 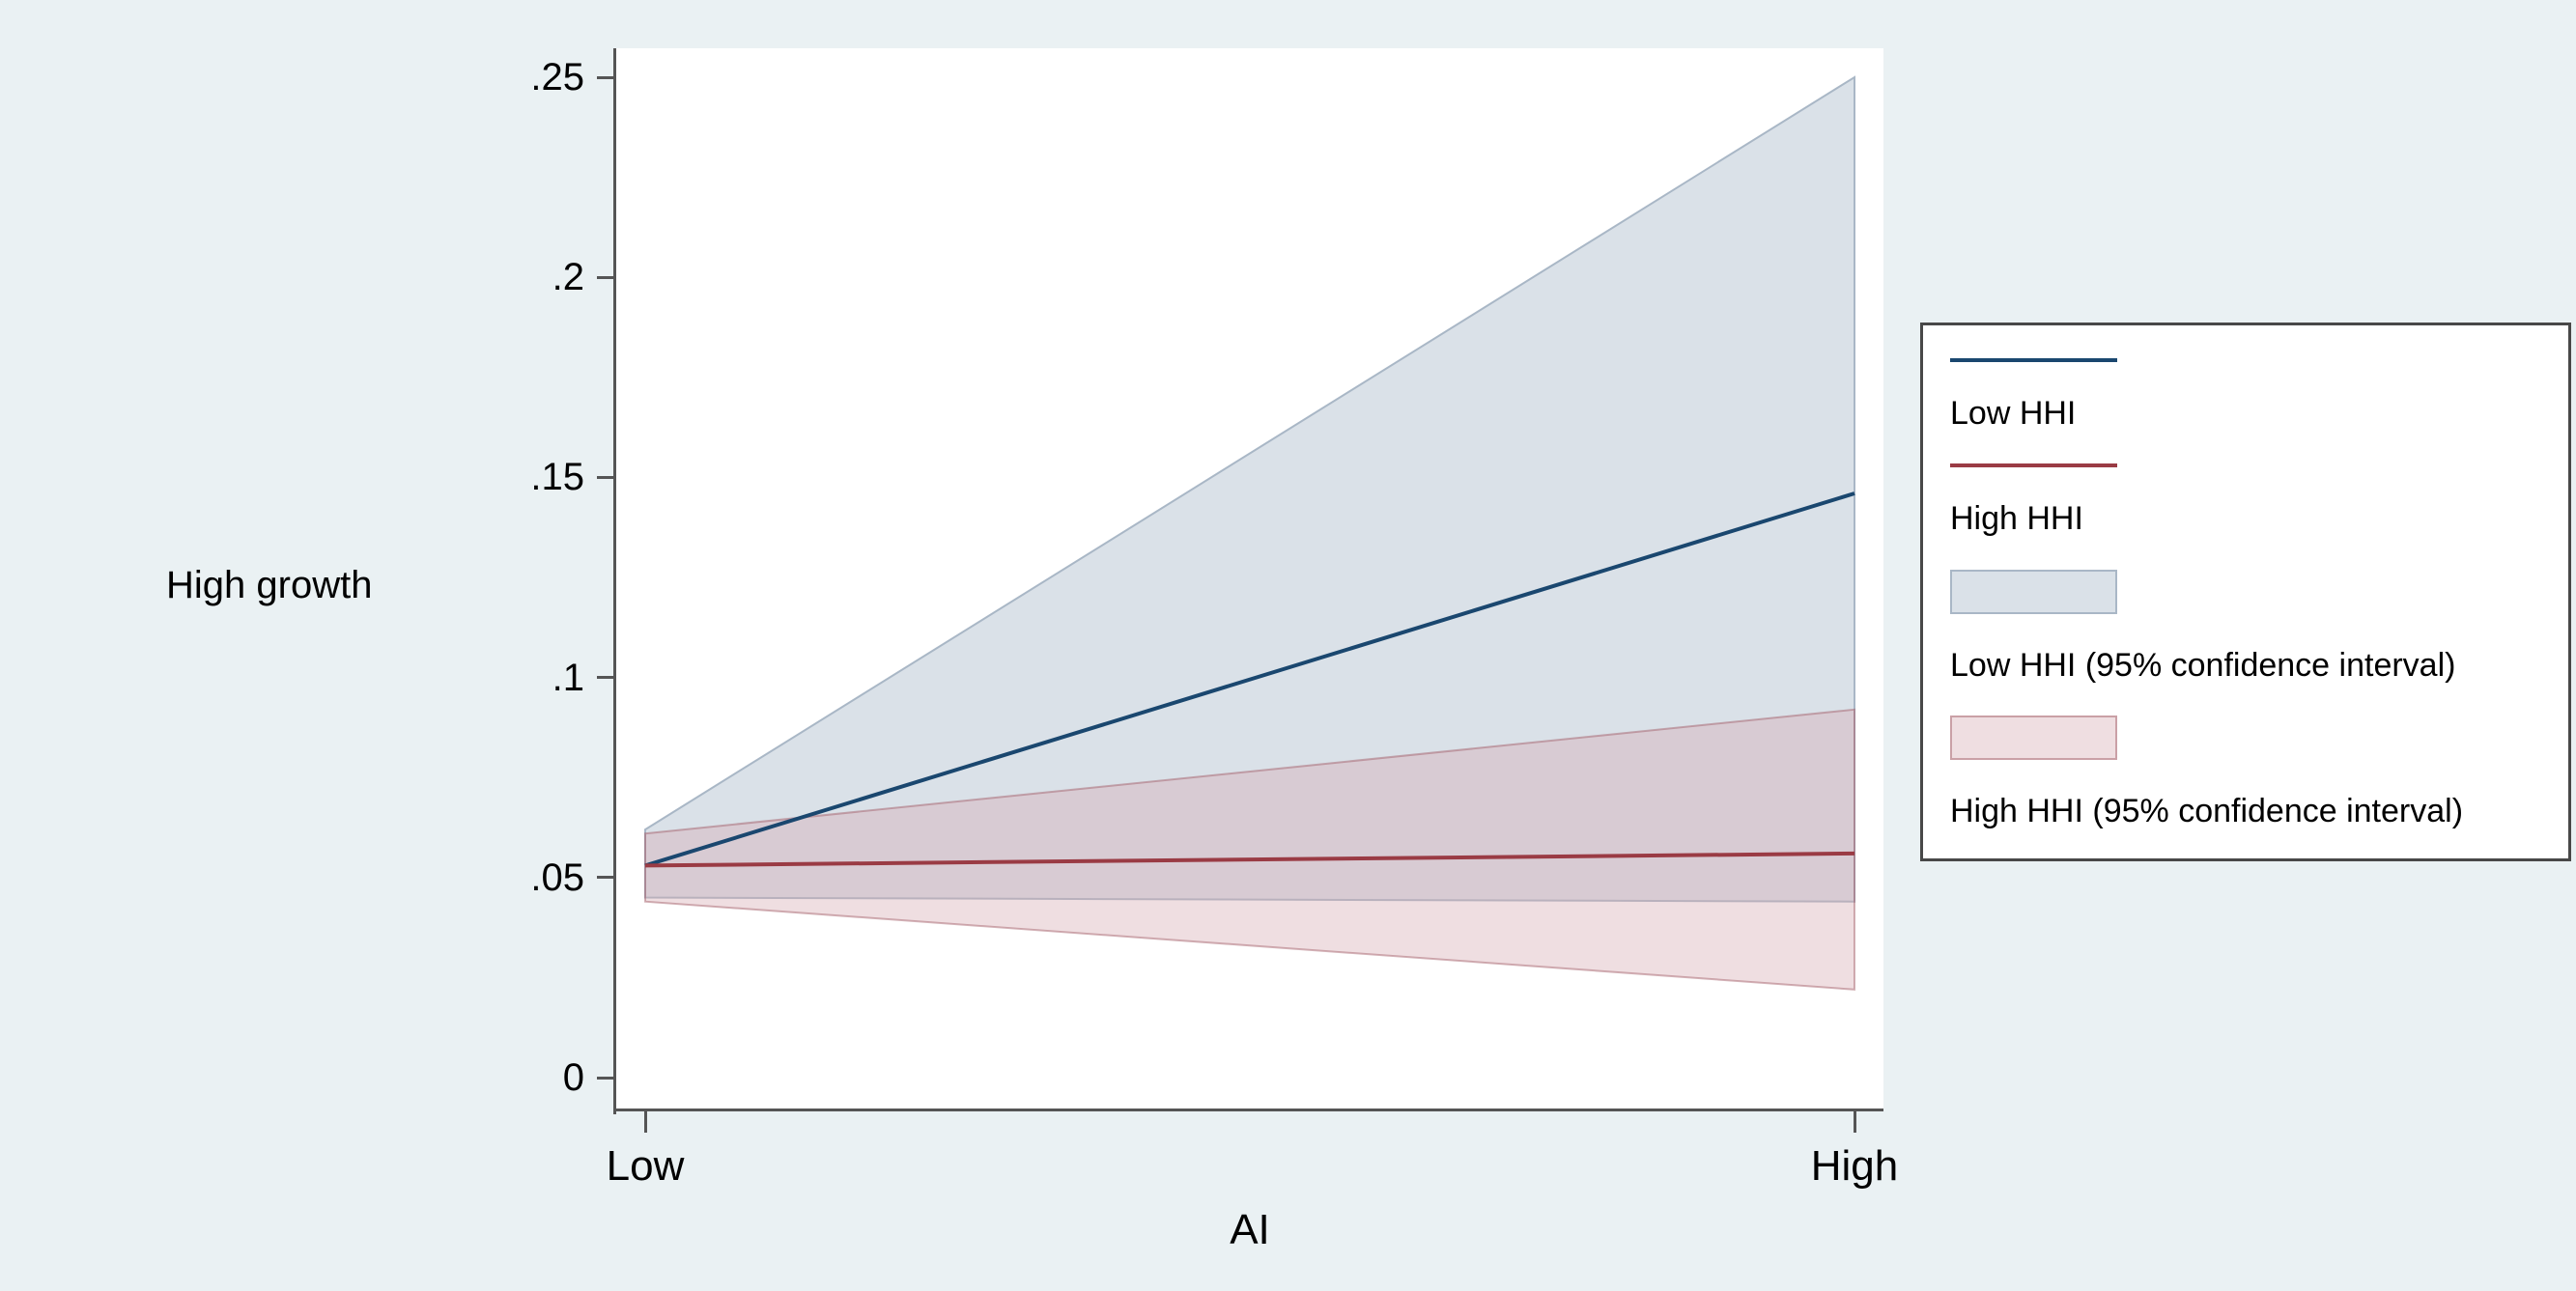 What do you see at coordinates (2033, 738) in the screenshot?
I see `legend-band-swatch-high-hhi-ci` at bounding box center [2033, 738].